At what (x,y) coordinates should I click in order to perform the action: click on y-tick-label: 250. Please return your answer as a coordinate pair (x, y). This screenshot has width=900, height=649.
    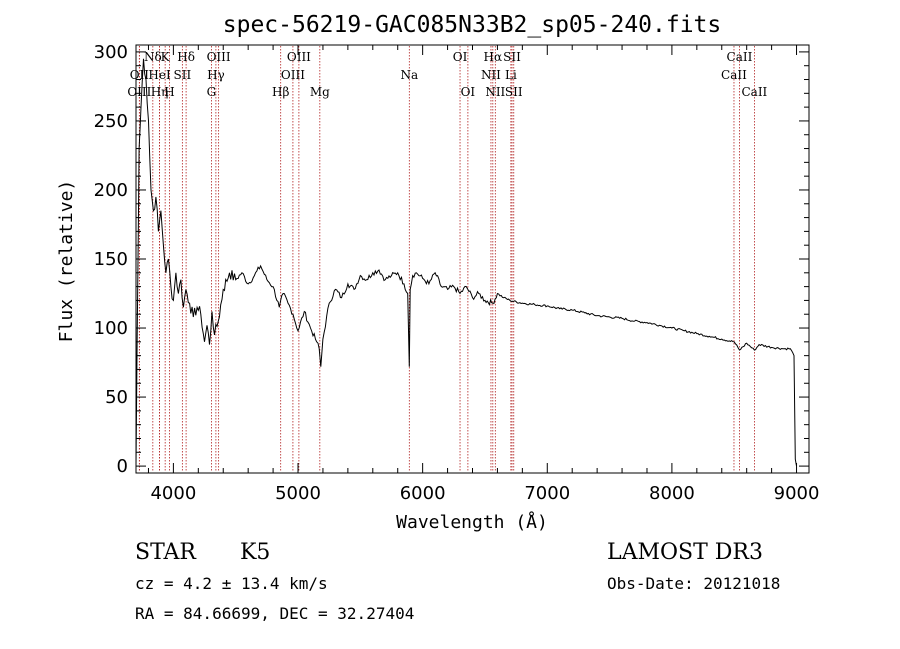
    Looking at the image, I should click on (111, 121).